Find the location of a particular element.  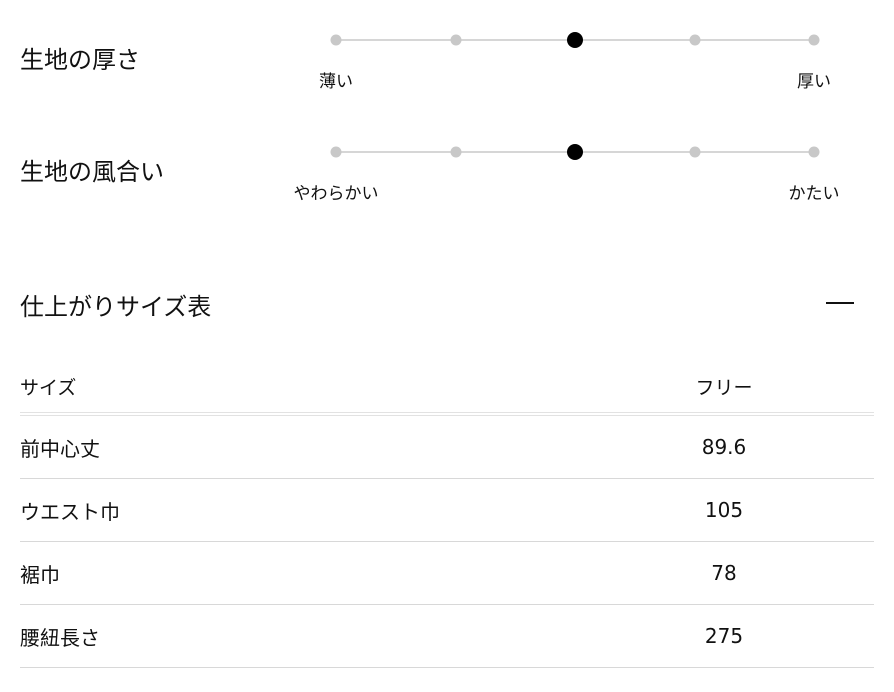

row-label: 前中心丈 is located at coordinates (297, 446).